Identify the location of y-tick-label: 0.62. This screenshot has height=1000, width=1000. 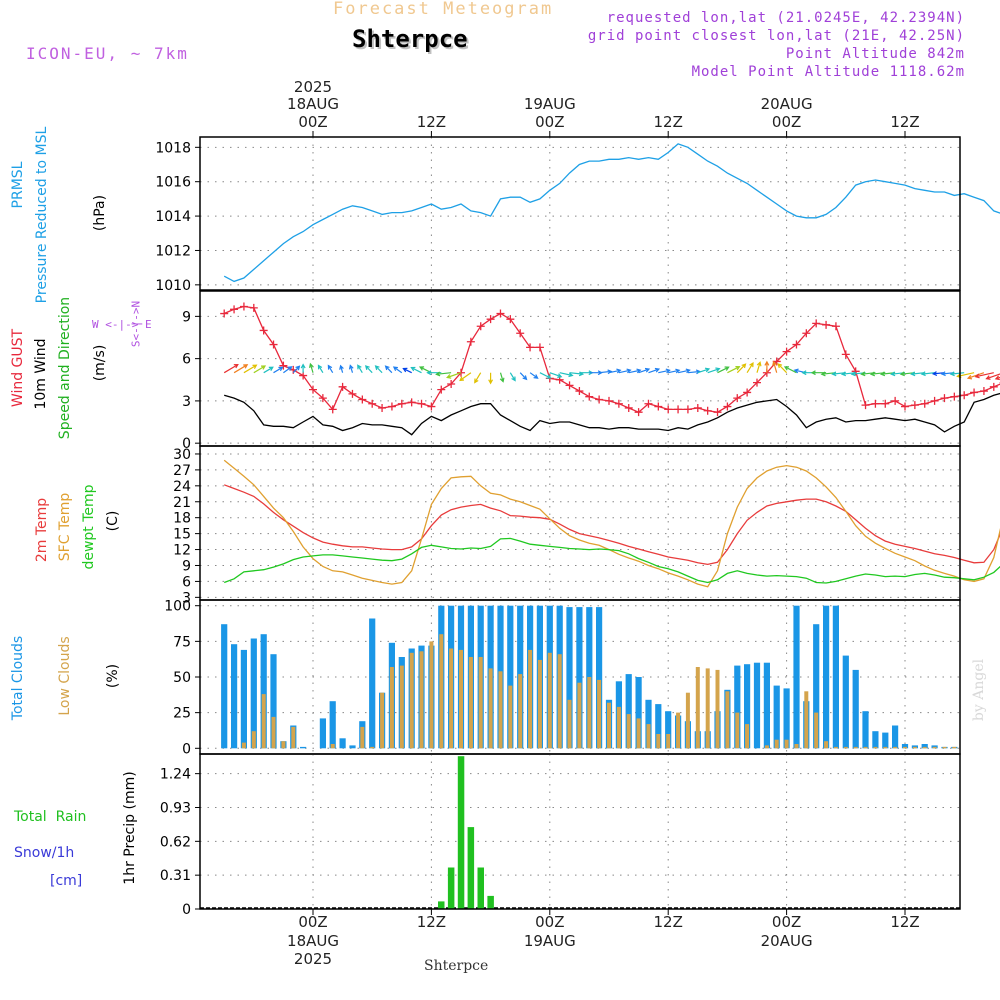
(175, 842).